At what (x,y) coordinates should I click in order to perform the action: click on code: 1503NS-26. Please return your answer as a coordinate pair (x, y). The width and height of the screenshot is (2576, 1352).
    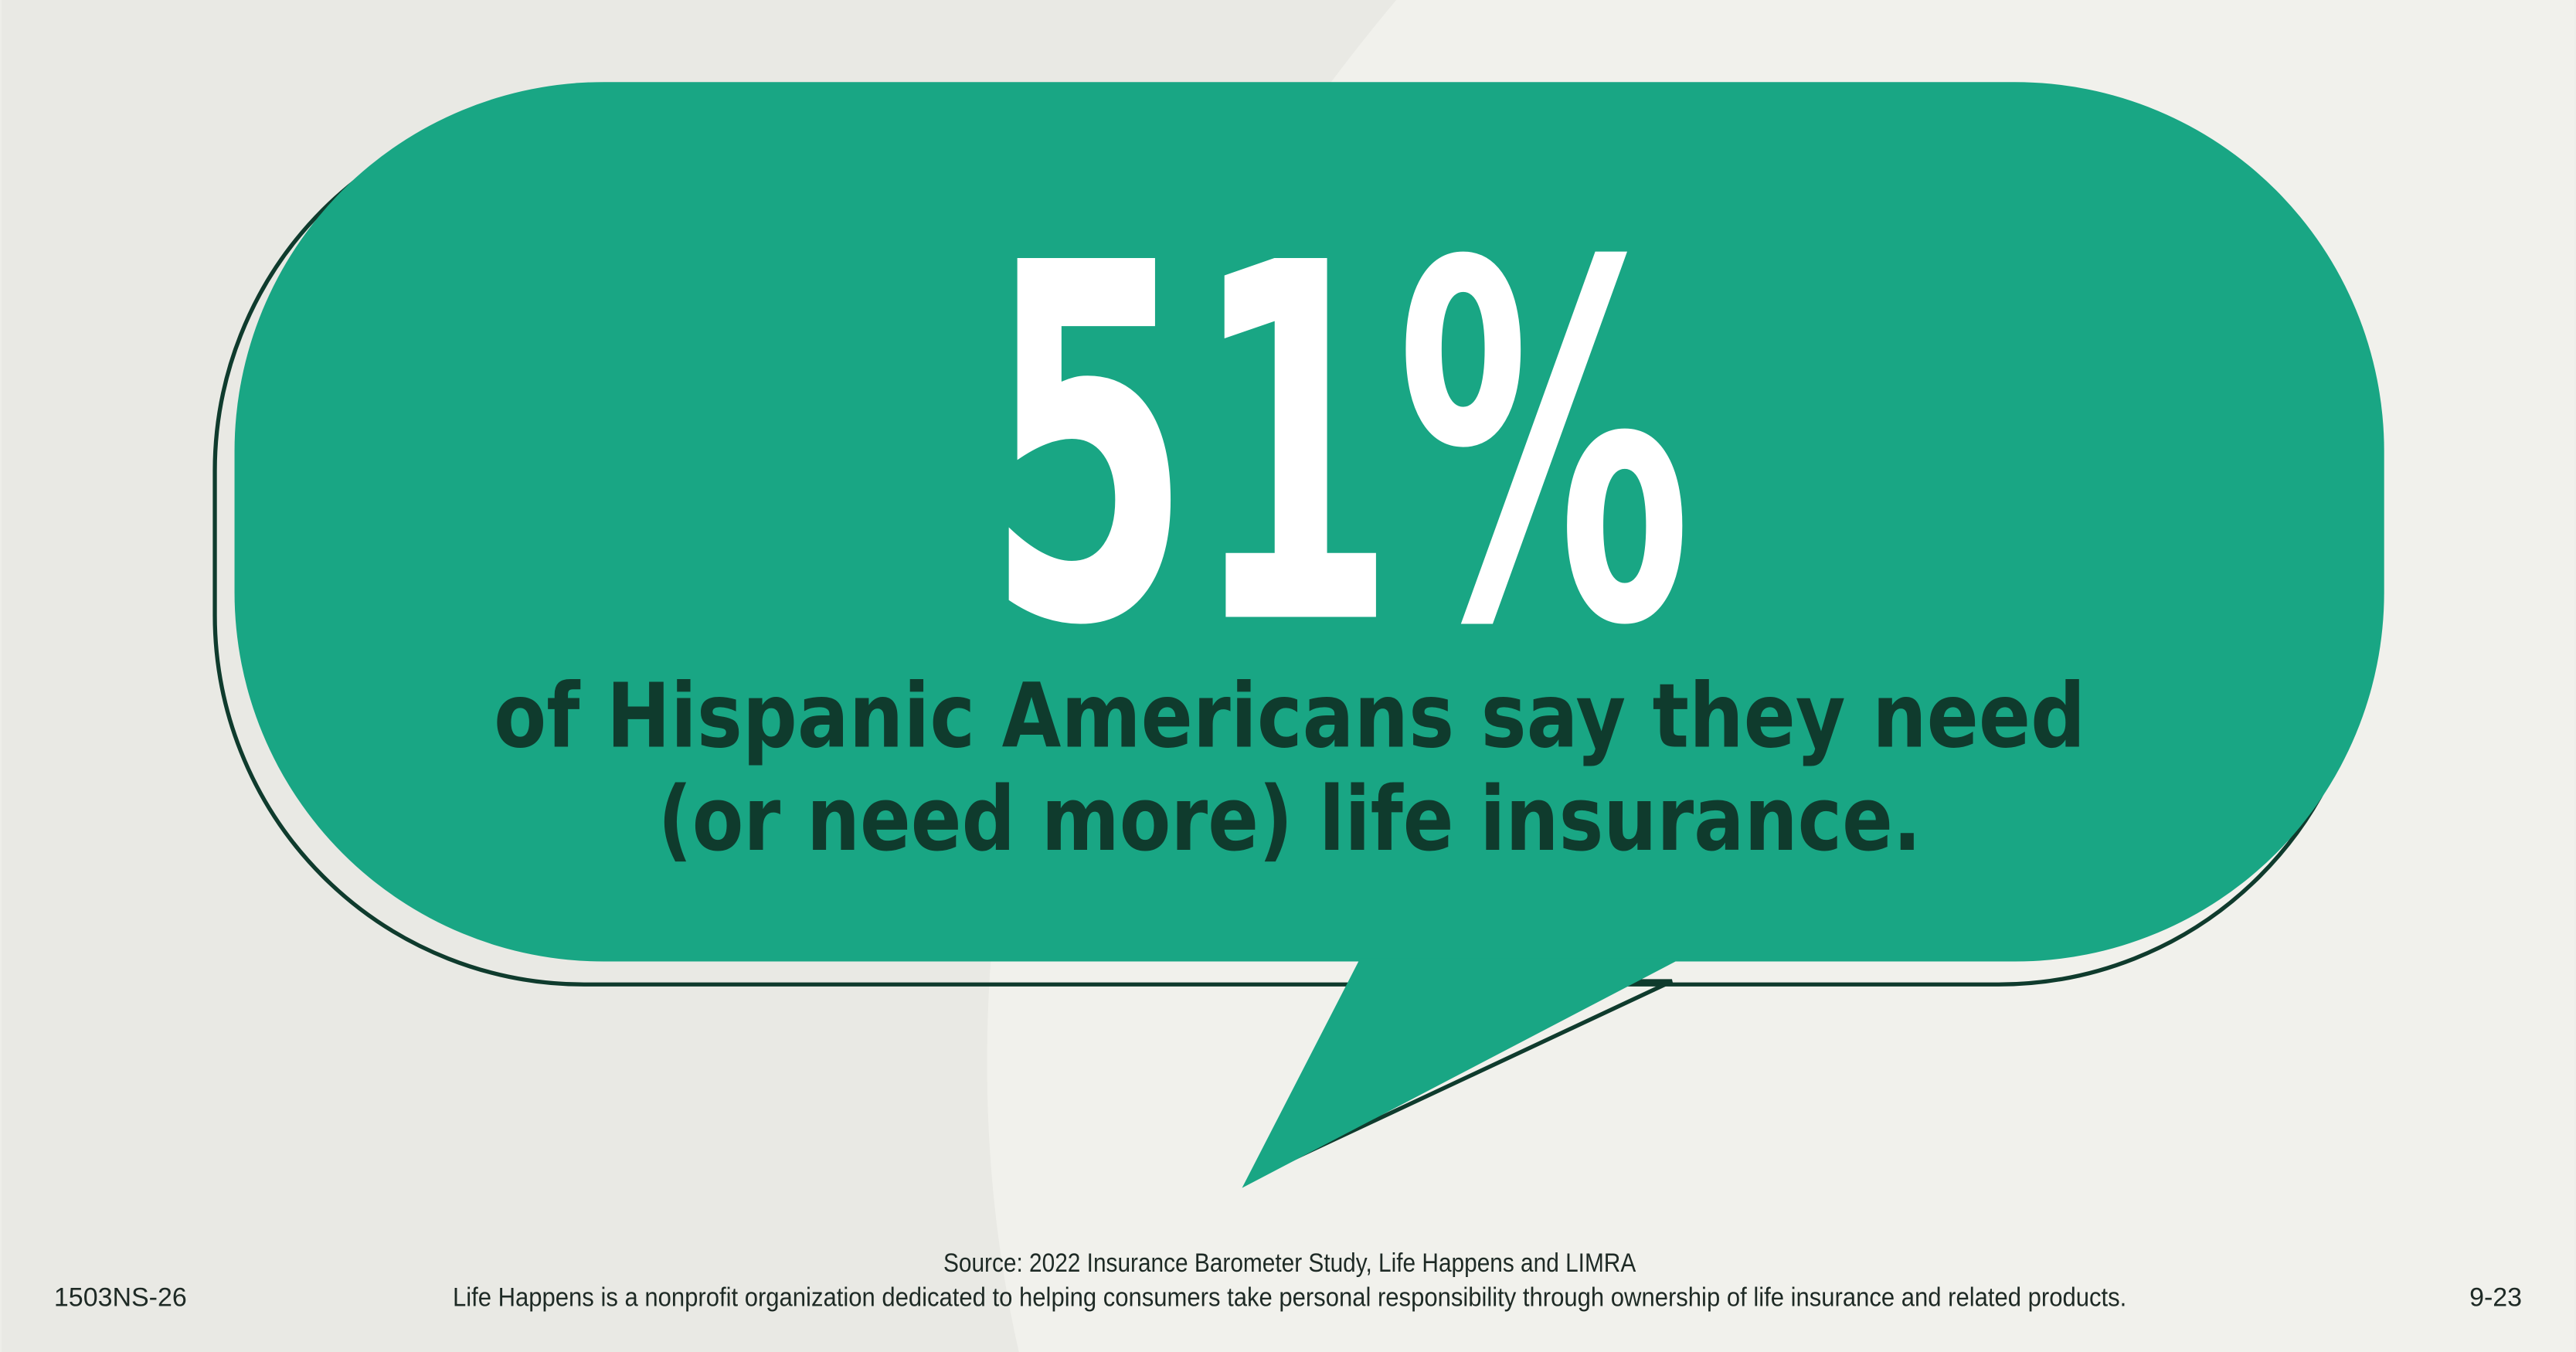
    Looking at the image, I should click on (120, 1298).